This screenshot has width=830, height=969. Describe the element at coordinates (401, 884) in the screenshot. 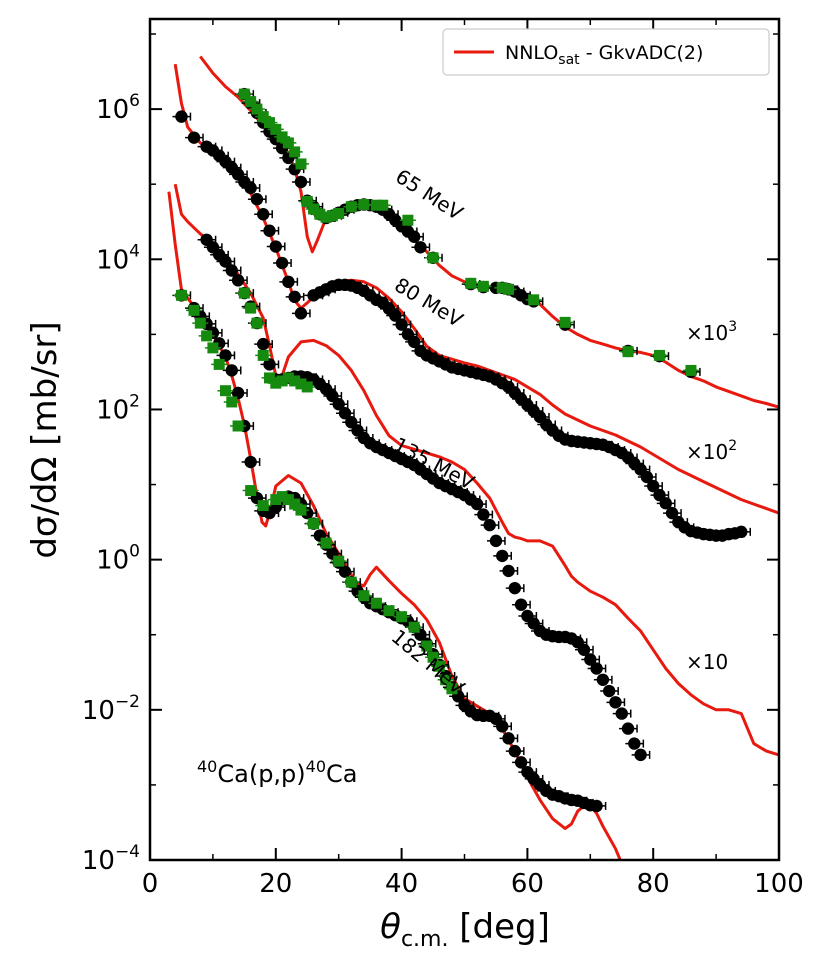

I see `x-tick-label: 40` at that location.